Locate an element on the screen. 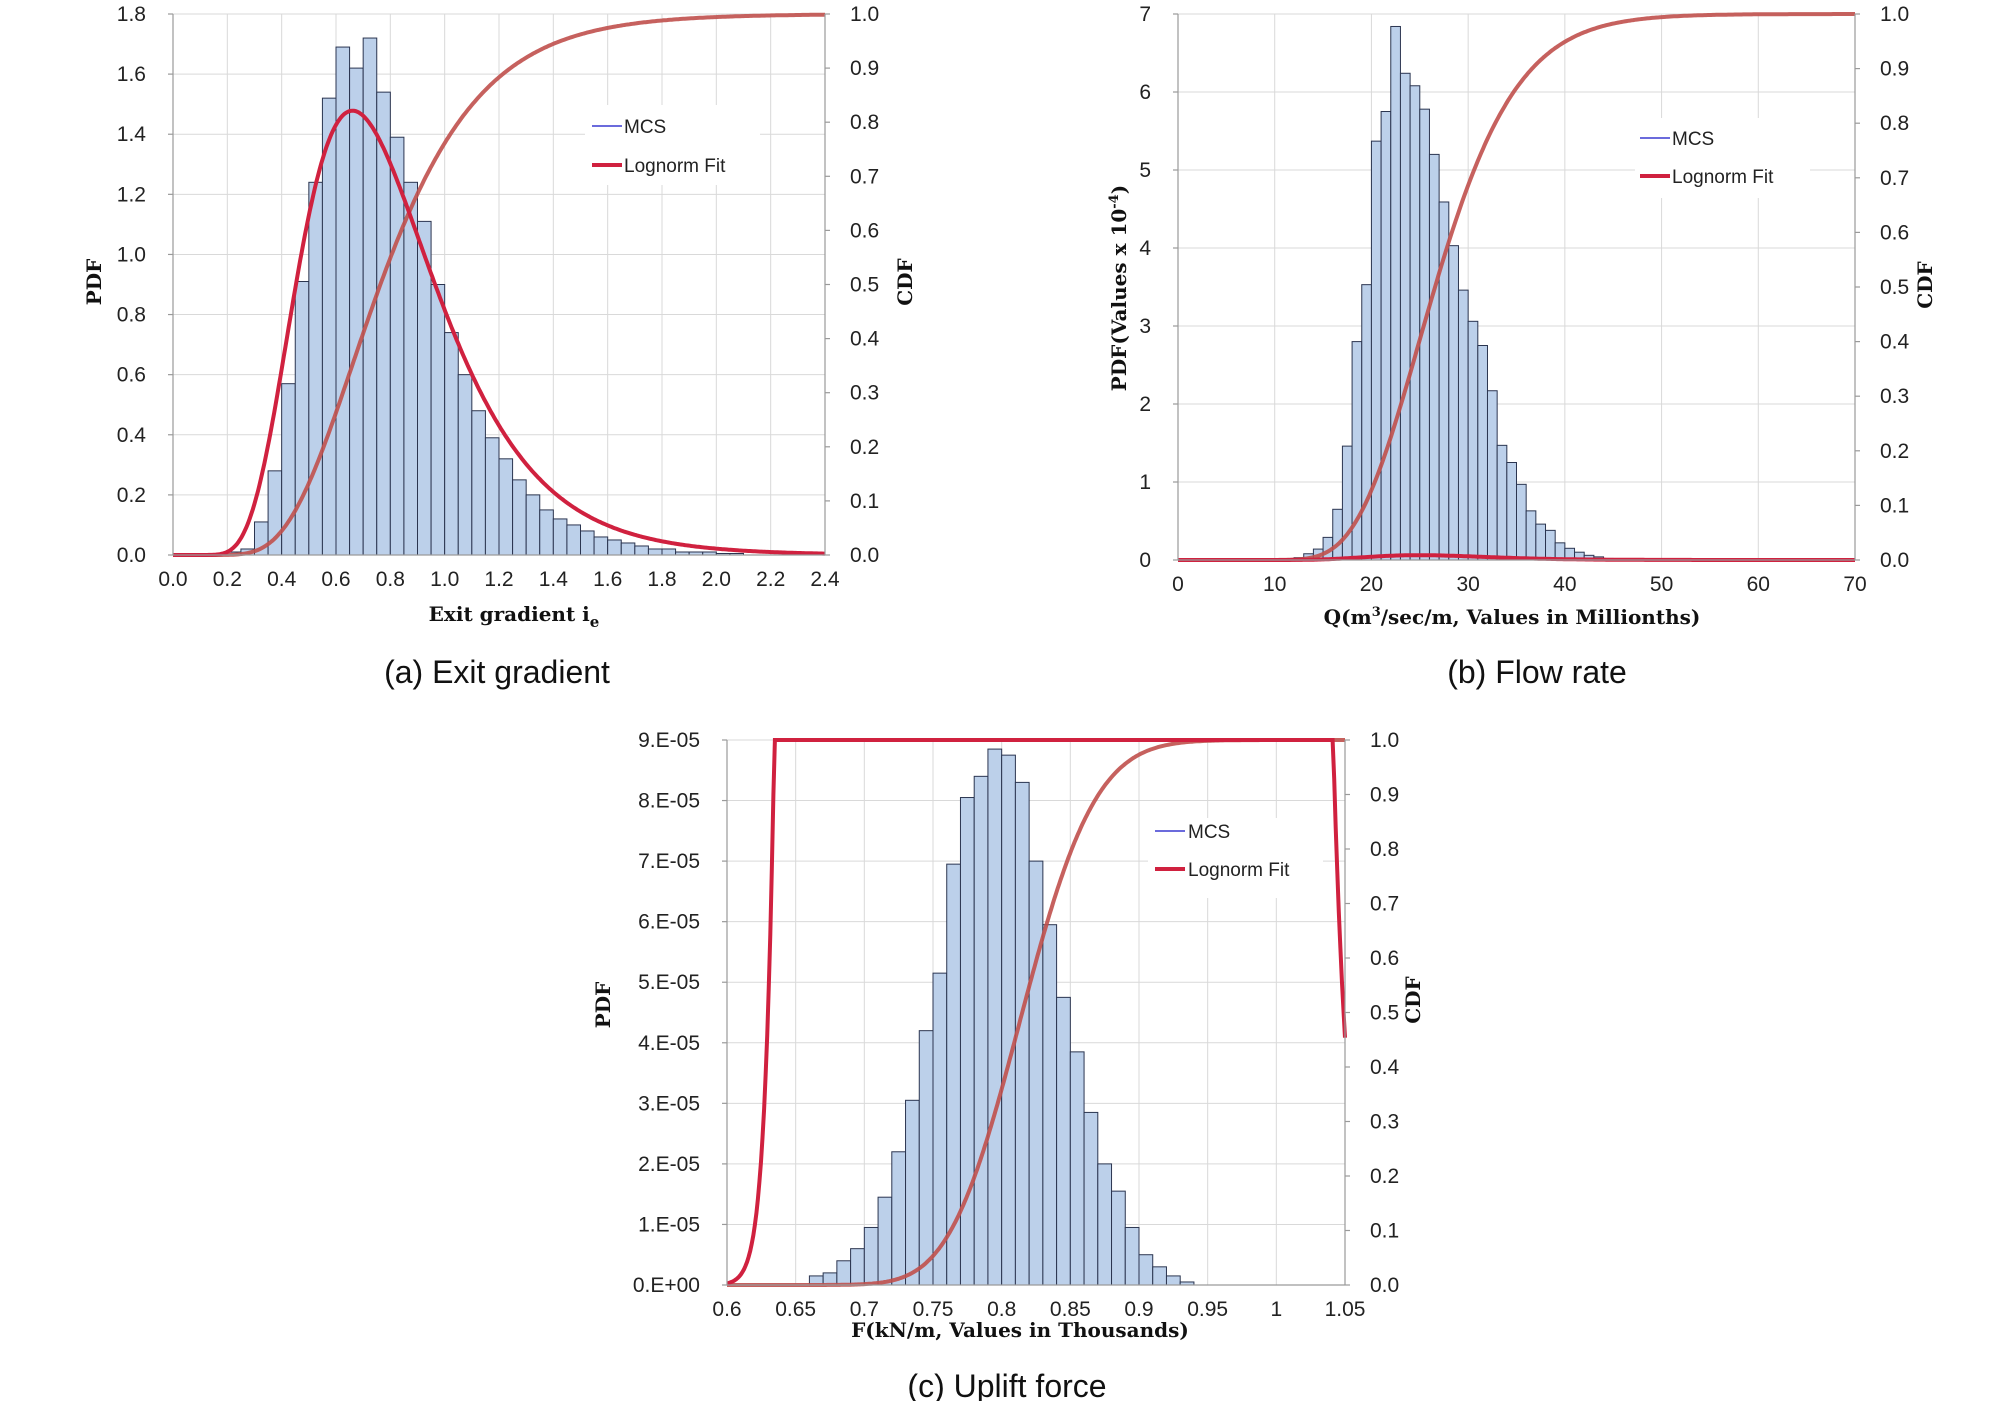 The height and width of the screenshot is (1401, 2008). chart-c-ylabel: PDF is located at coordinates (603, 1005).